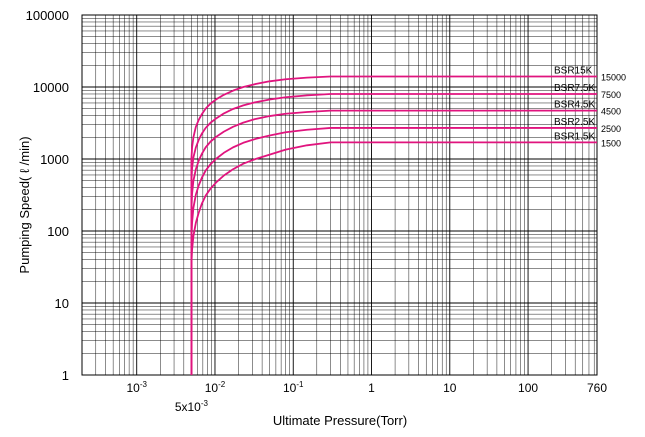 The height and width of the screenshot is (437, 645). What do you see at coordinates (613, 77) in the screenshot?
I see `series-value-label: 15000` at bounding box center [613, 77].